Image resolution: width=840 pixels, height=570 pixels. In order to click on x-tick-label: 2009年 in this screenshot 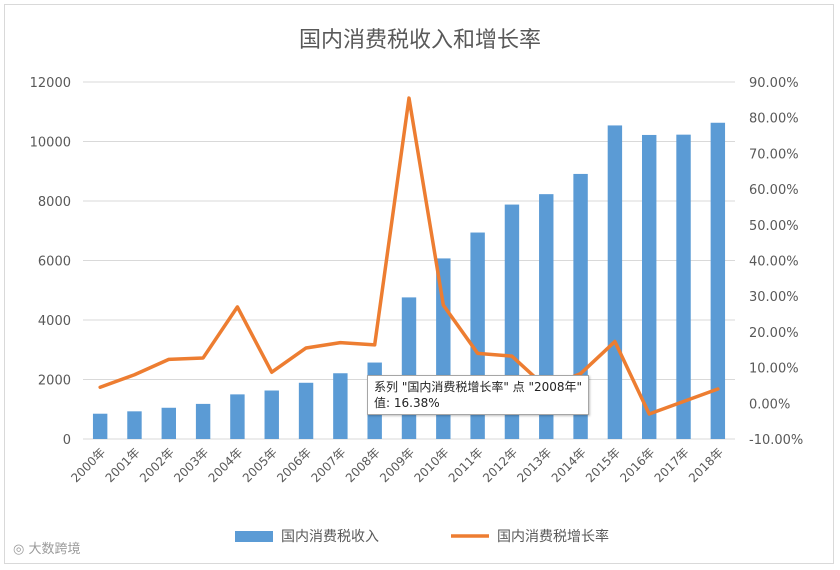, I will do `click(397, 465)`.